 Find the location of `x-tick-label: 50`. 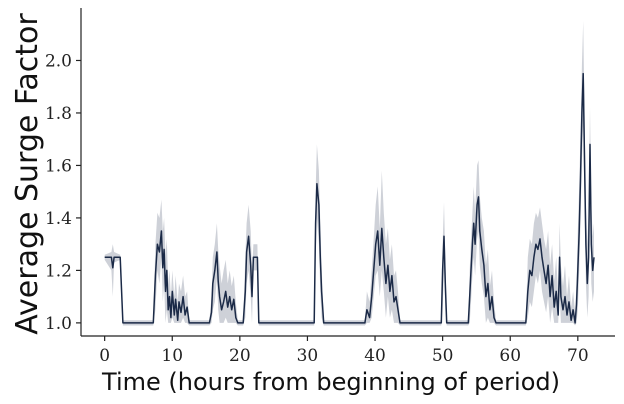

x-tick-label: 50 is located at coordinates (443, 356).